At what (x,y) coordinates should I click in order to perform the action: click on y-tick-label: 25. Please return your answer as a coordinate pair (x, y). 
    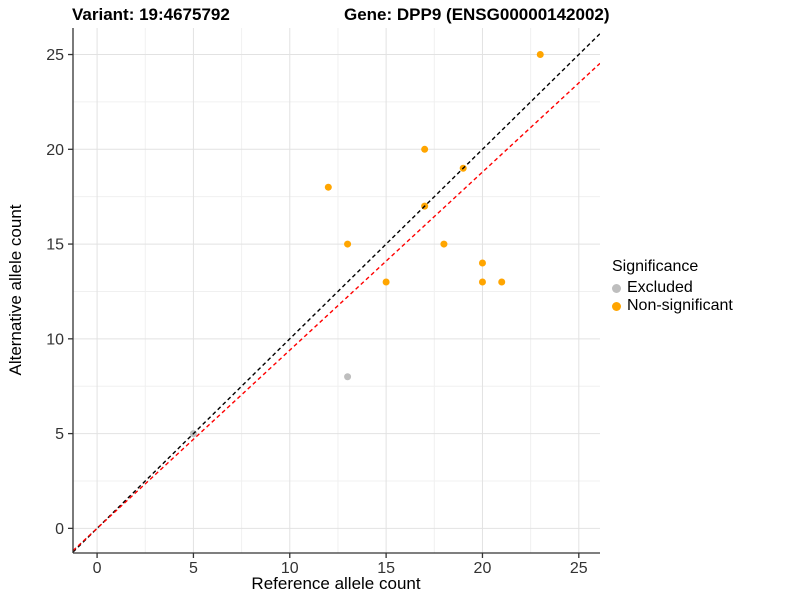
    Looking at the image, I should click on (55, 55).